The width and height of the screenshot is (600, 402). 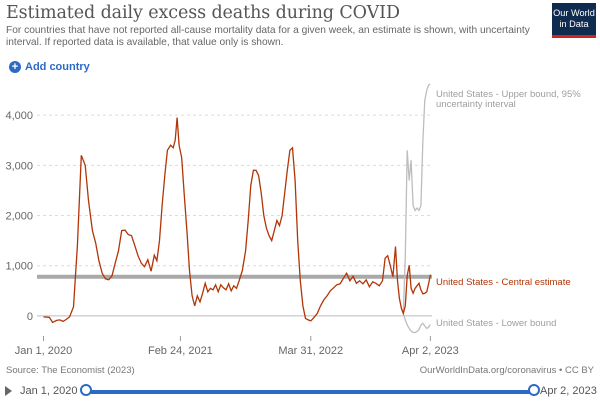 I want to click on y-tick-label: 3,000, so click(x=19, y=166).